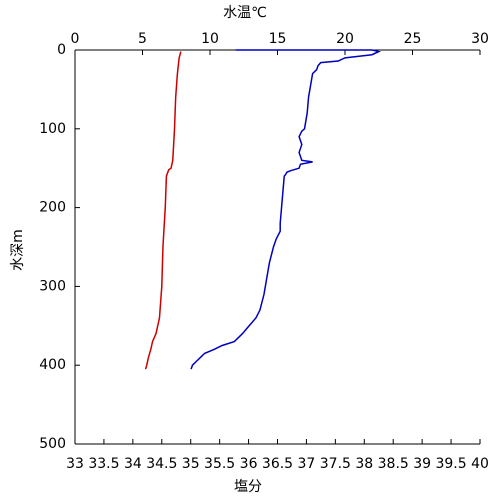  I want to click on x2-tick-label: 30, so click(480, 39).